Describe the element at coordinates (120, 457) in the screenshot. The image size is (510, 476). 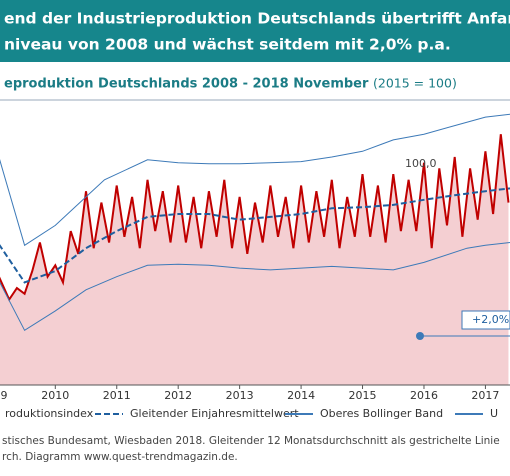
I see `footer-line: rch. Diagramm www.quest-trendmagazin.de.` at that location.